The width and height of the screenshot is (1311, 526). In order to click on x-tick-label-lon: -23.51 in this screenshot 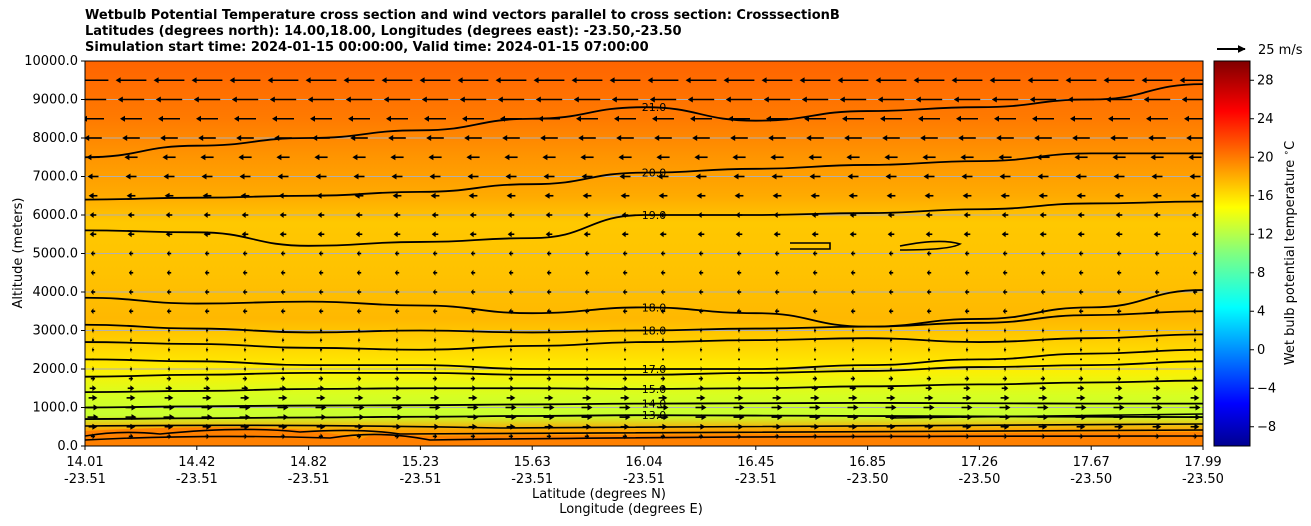, I will do `click(420, 479)`.